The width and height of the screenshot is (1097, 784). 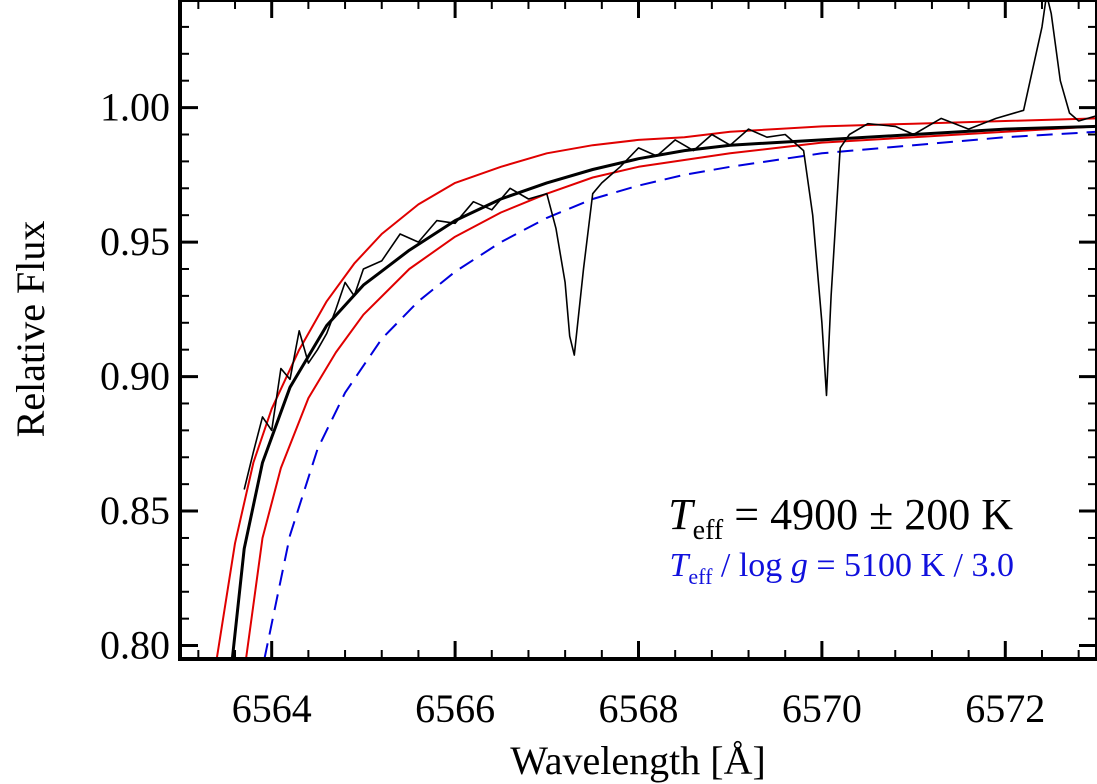 I want to click on teff-annotation: Teff = 4900 ± 200 K, so click(x=840, y=518).